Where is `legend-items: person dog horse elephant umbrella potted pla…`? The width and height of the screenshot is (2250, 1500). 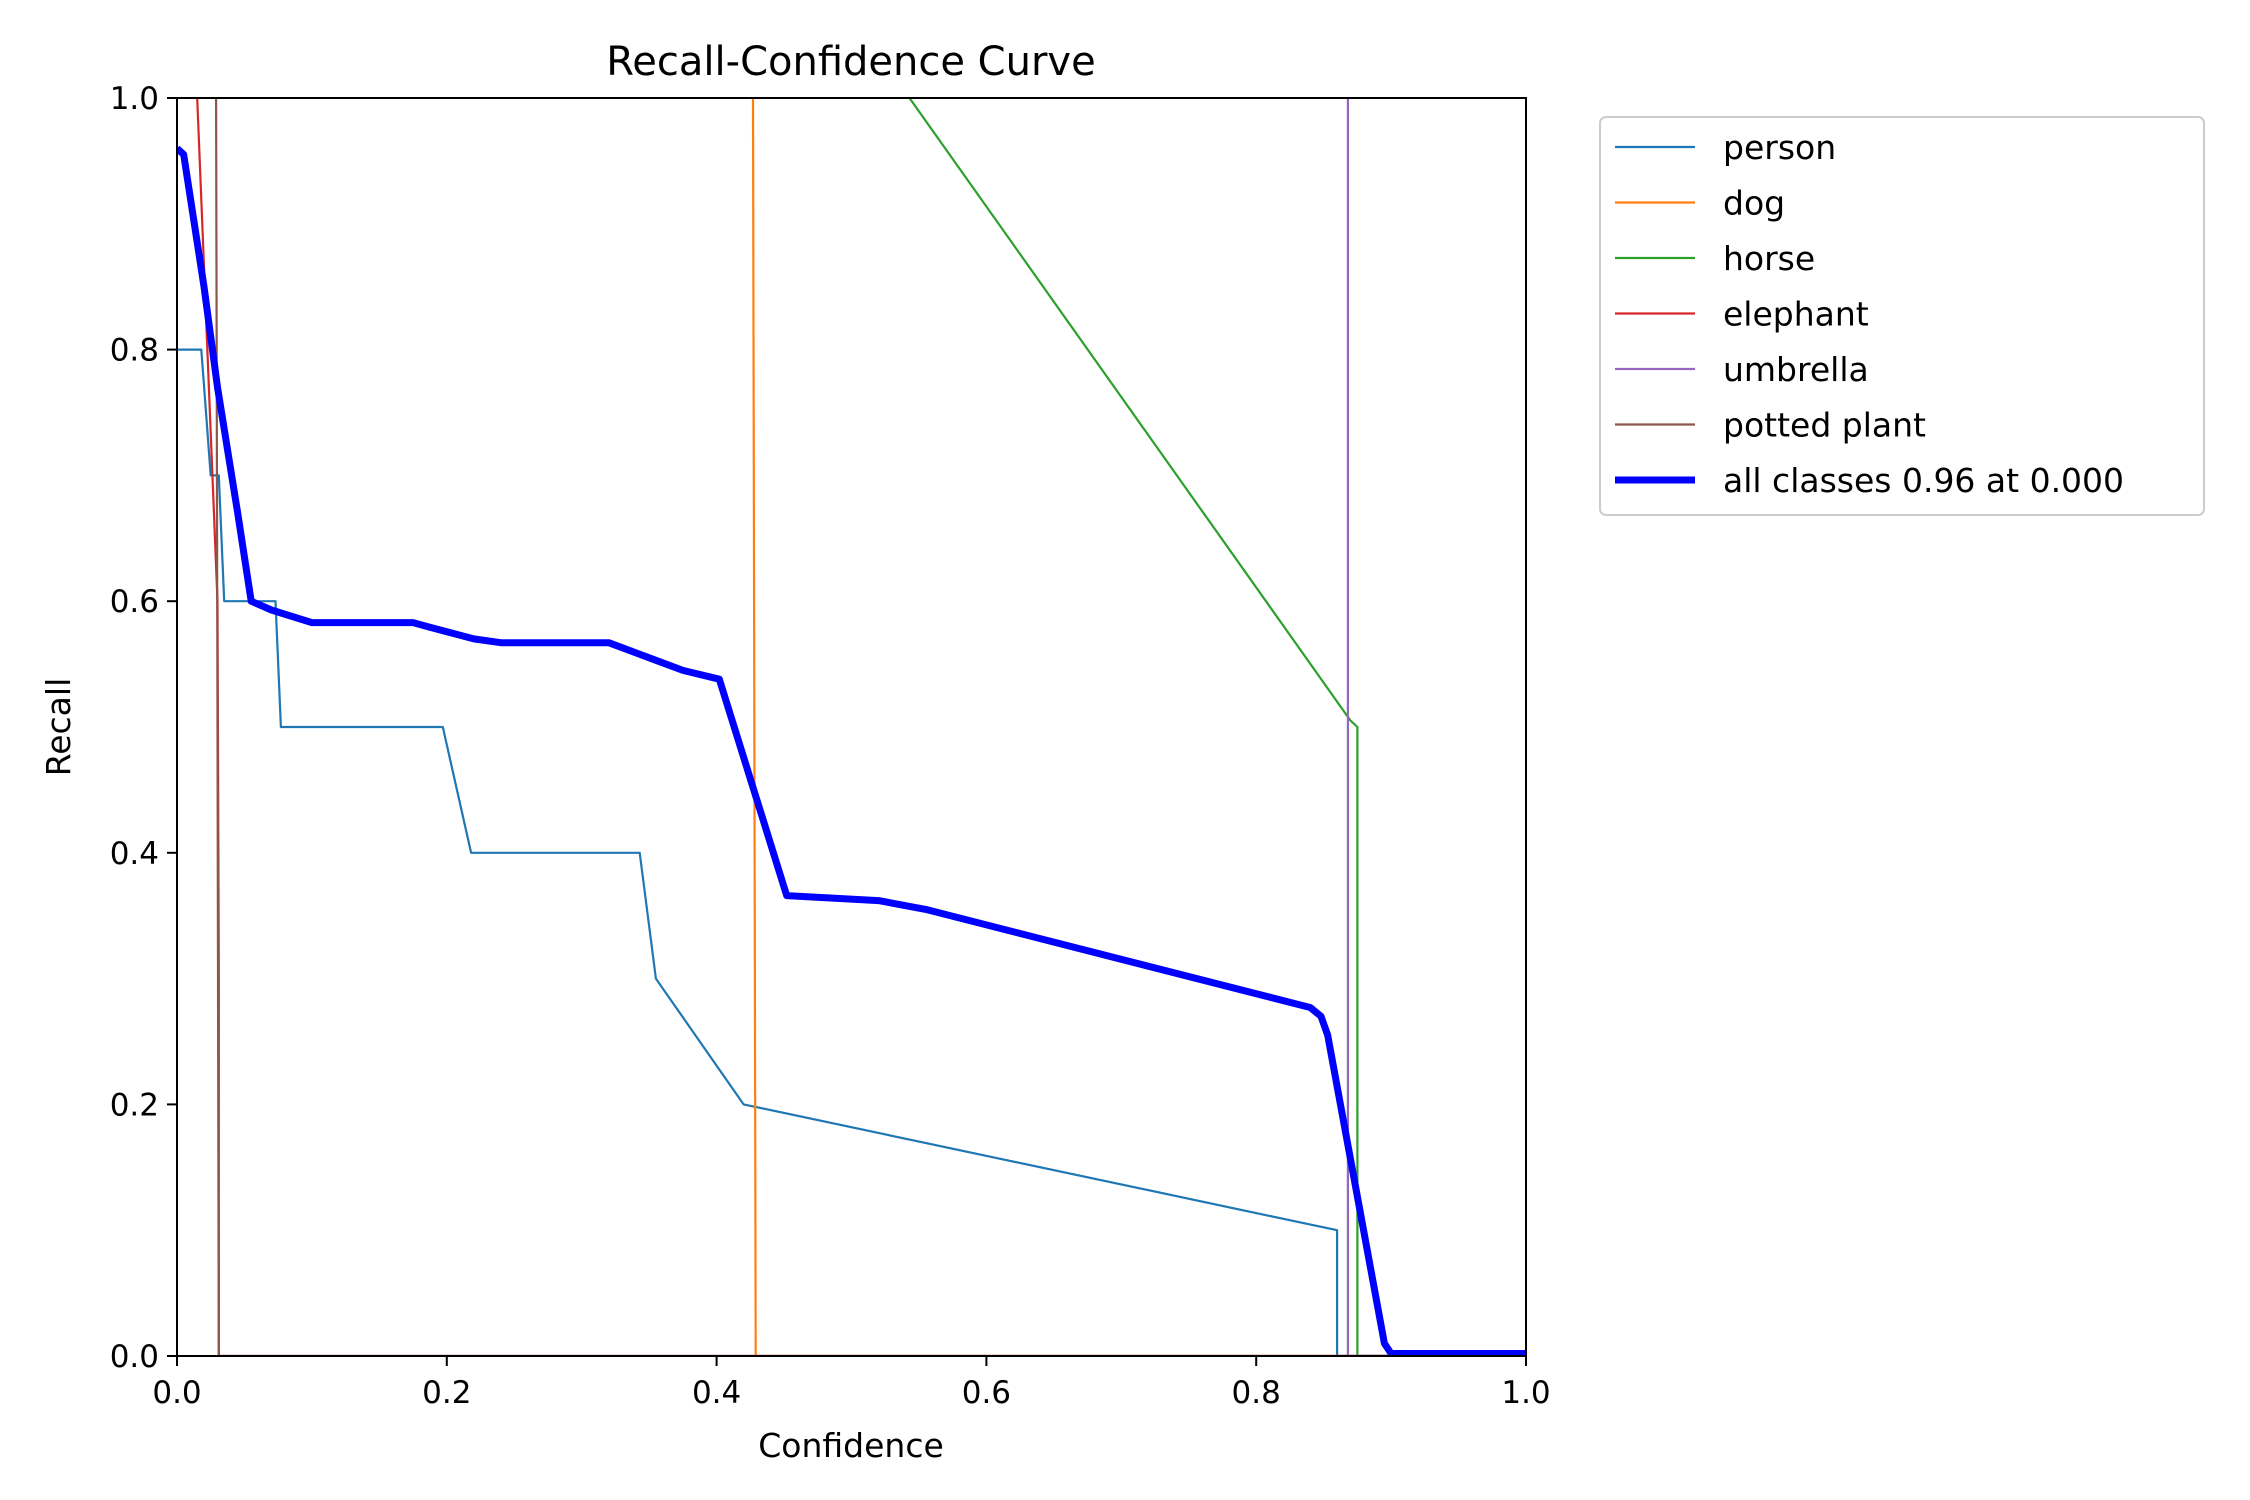
legend-items: person dog horse elephant umbrella potted pla… is located at coordinates (1869, 314).